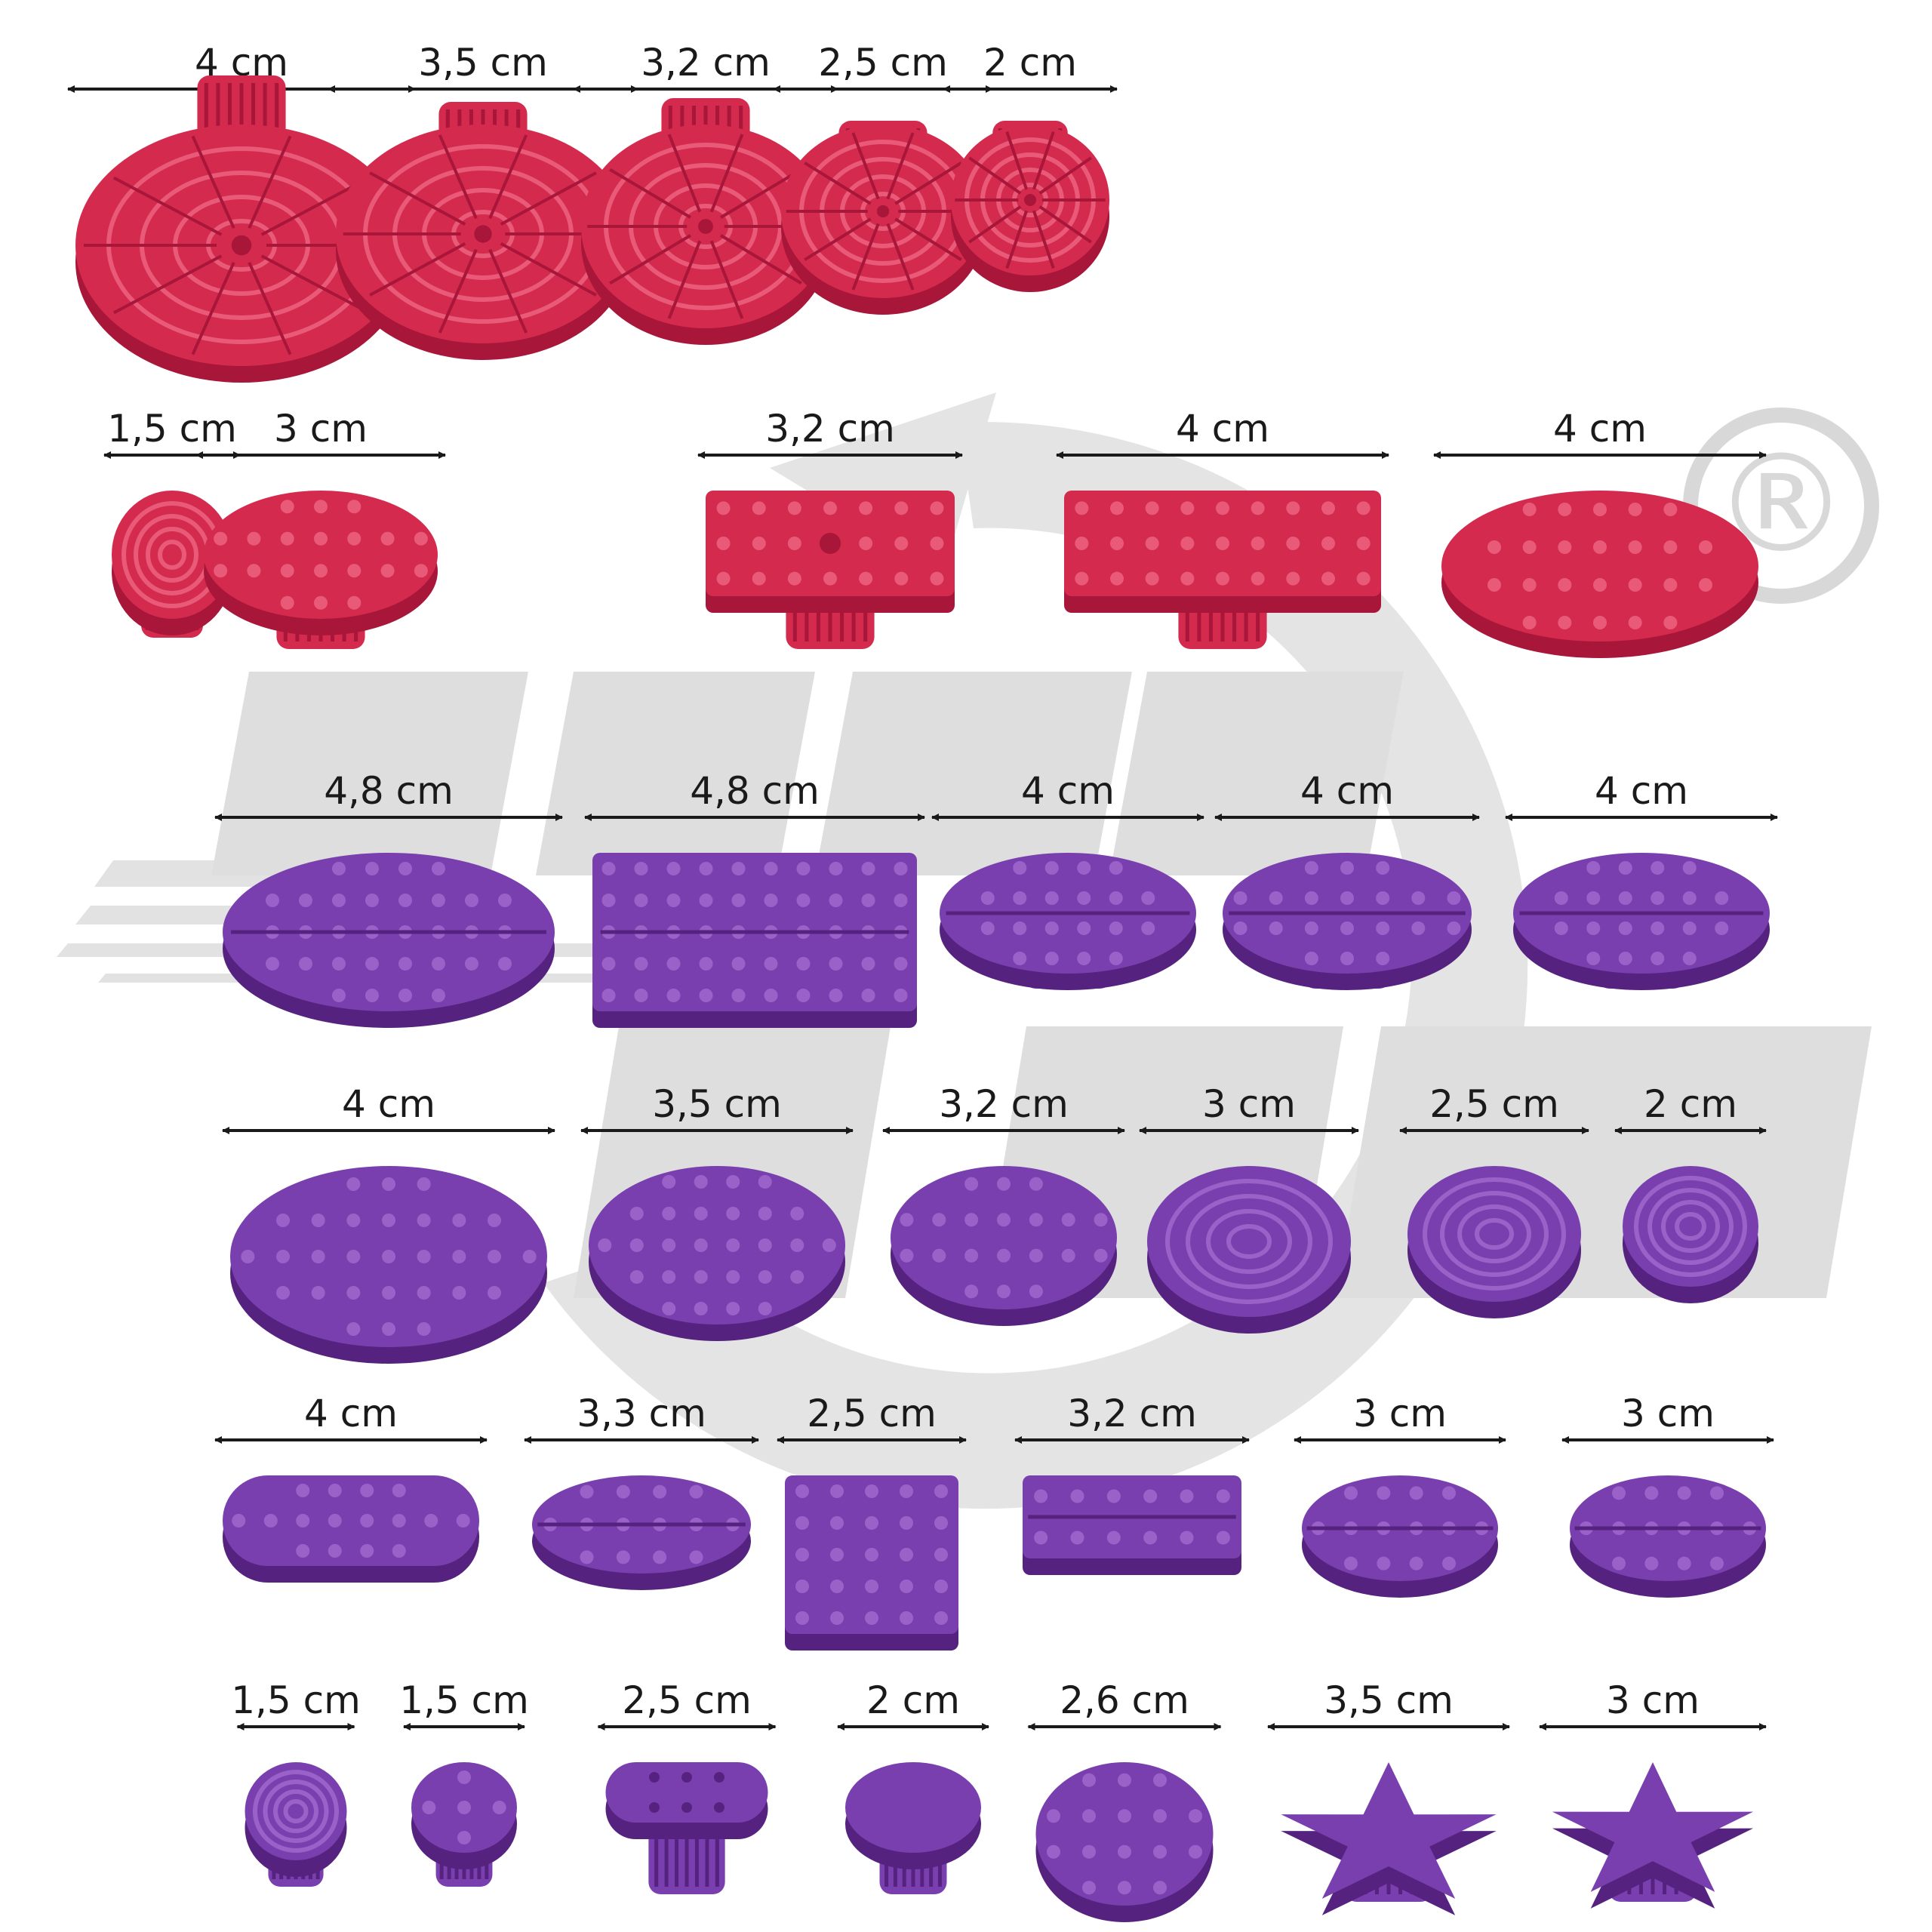  Describe the element at coordinates (1030, 63) in the screenshot. I see `size-label: 2 cm` at that location.